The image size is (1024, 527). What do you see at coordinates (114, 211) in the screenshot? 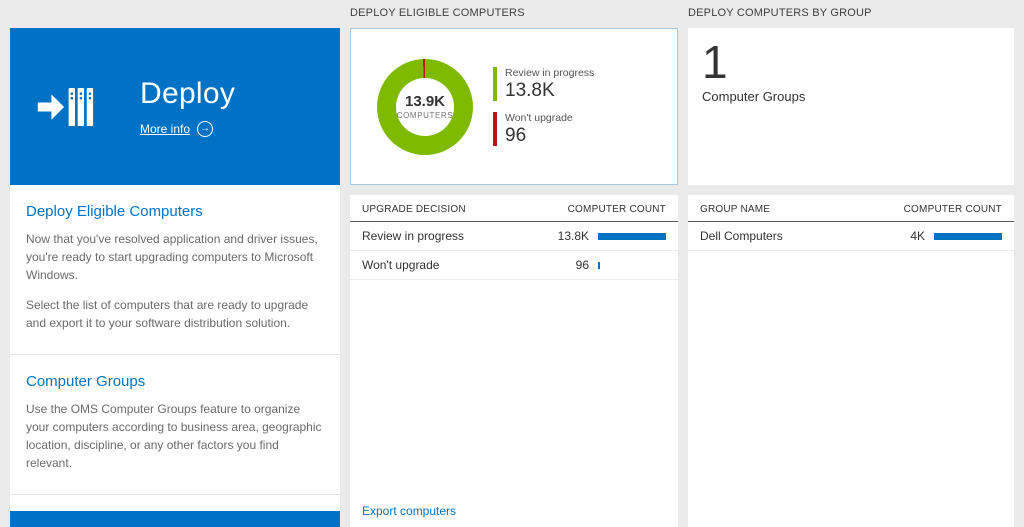
I see `section-heading-deploy-eligible: Deploy Eligible Computers` at bounding box center [114, 211].